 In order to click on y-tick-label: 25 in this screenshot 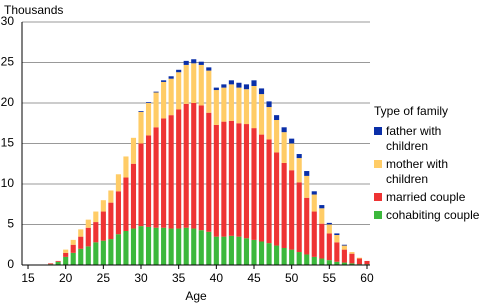, I will do `click(8, 62)`.